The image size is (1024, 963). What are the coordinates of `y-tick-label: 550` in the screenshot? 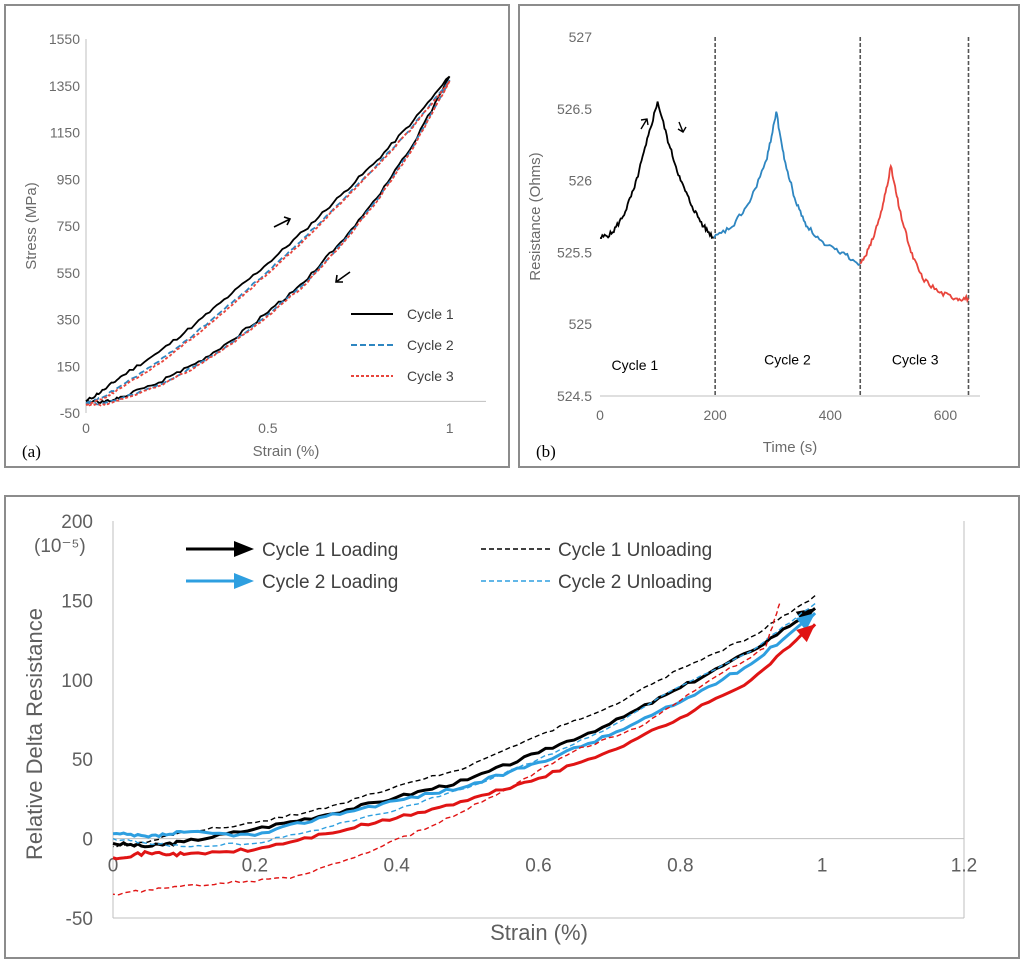 It's located at (69, 273).